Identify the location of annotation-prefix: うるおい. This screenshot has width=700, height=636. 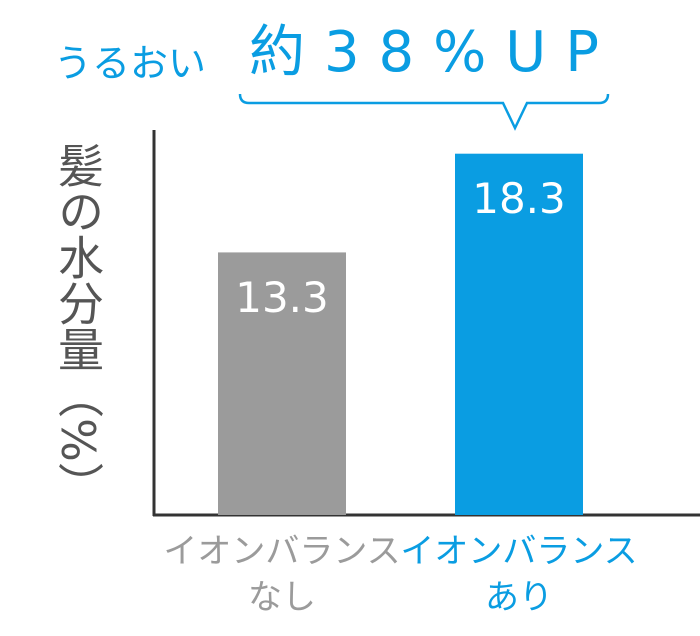
(130, 64).